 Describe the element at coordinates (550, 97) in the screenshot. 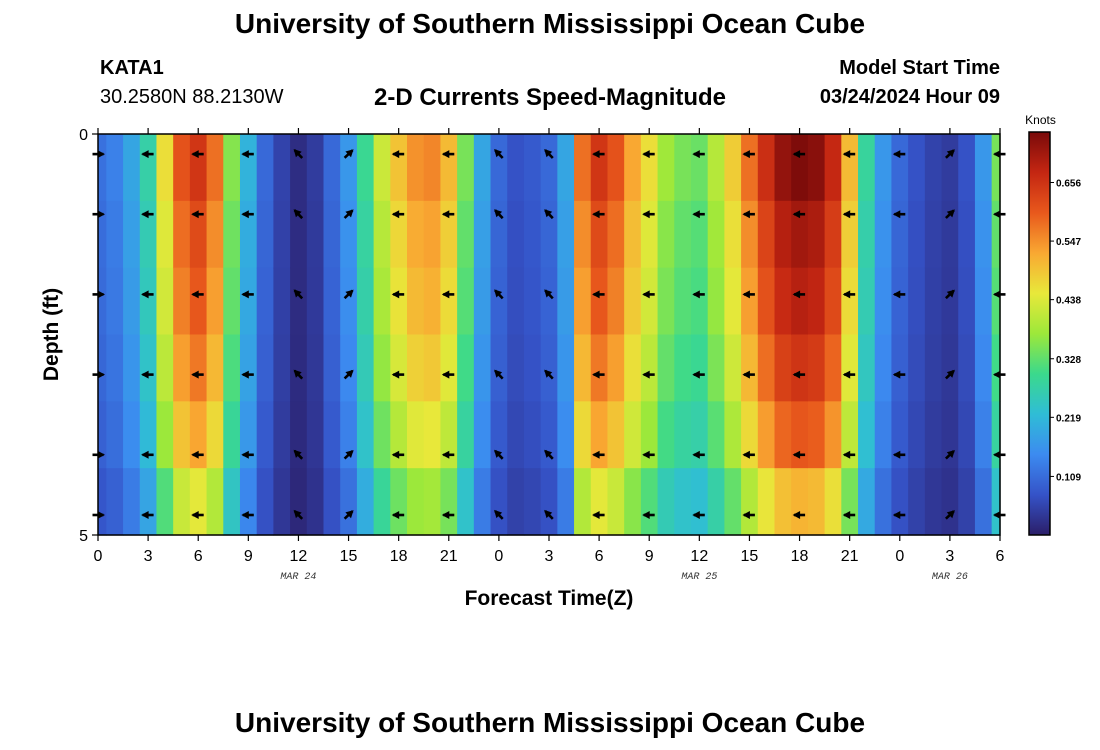

I see `product-title: 2-D Currents Speed-Magnitude` at that location.